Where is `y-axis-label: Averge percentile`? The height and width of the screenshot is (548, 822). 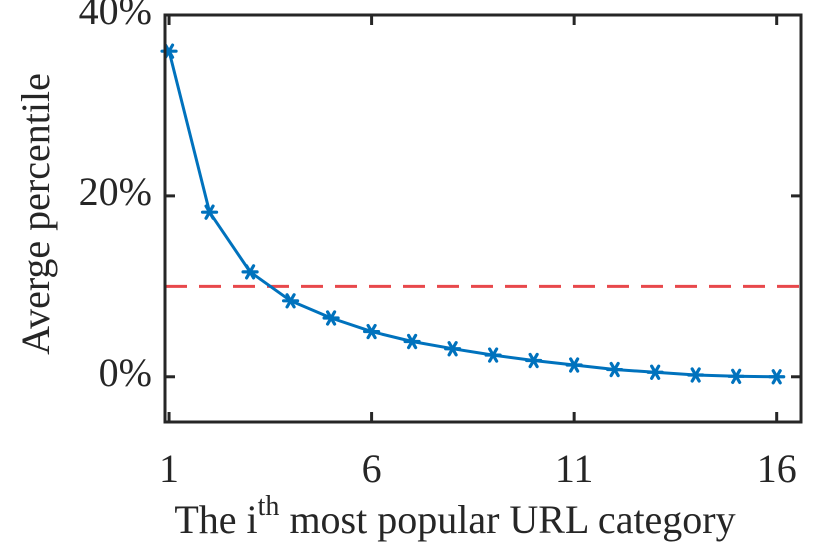 y-axis-label: Averge percentile is located at coordinates (35, 214).